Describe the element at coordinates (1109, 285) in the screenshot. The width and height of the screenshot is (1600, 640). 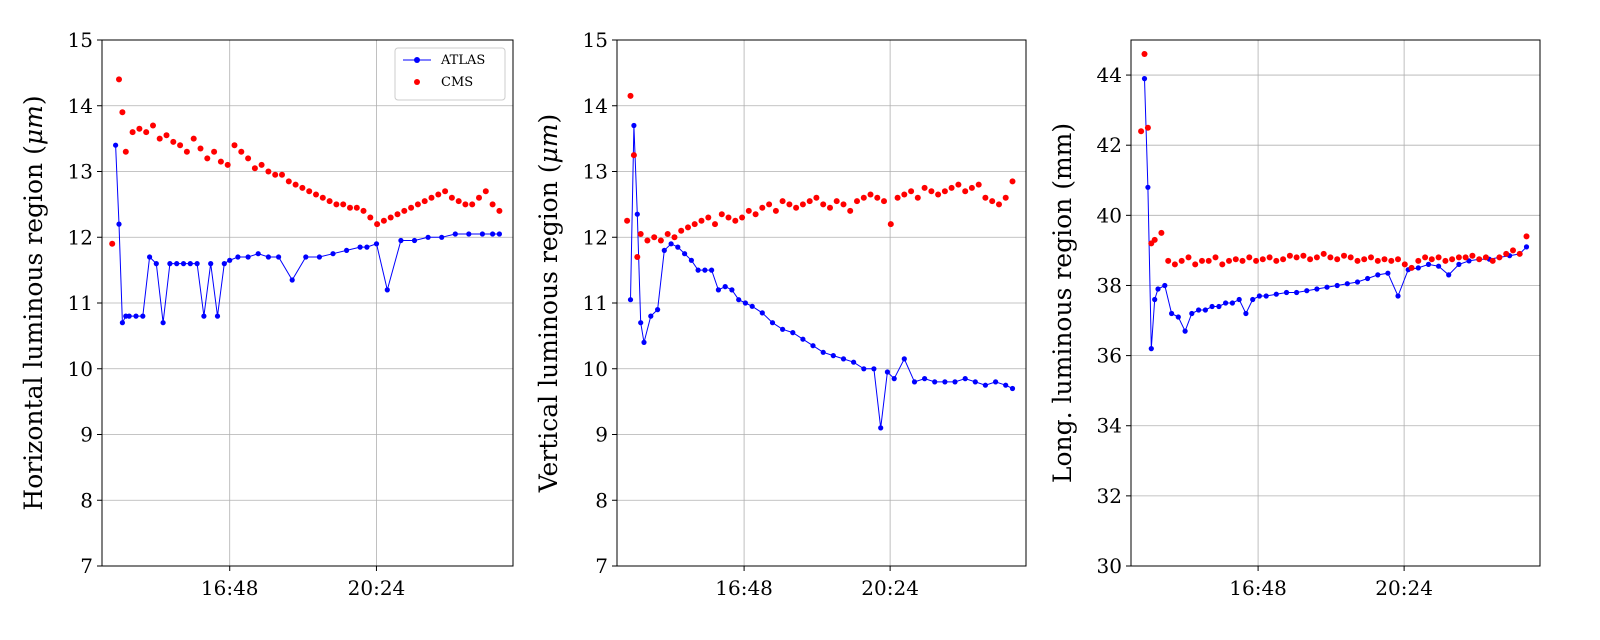
I see `y-tick-label: 38` at that location.